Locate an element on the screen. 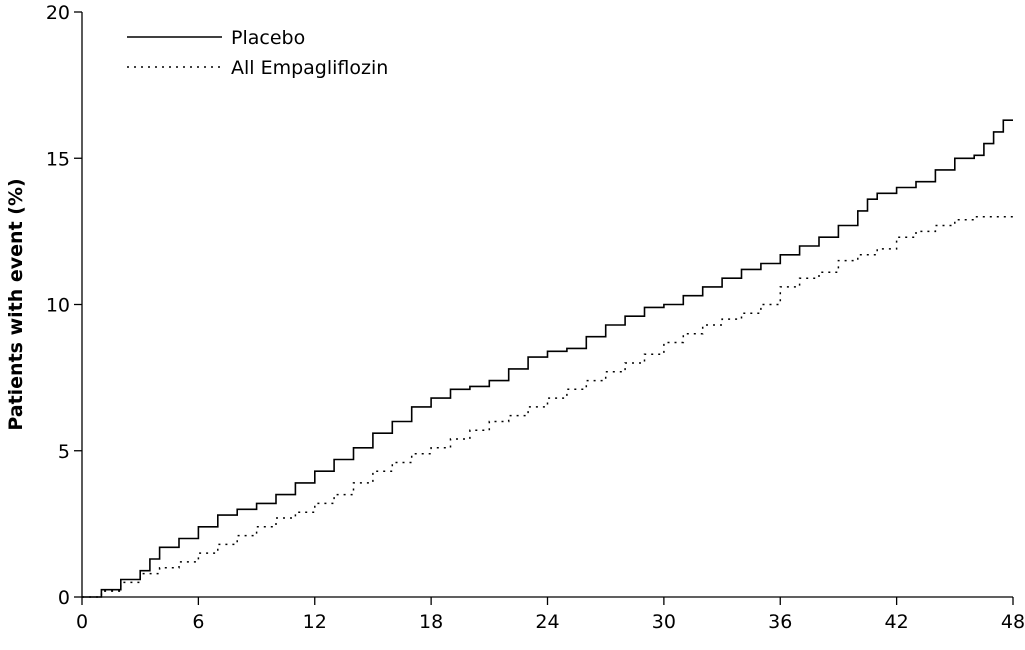 The height and width of the screenshot is (650, 1025). x-tick-label: 42 is located at coordinates (897, 622).